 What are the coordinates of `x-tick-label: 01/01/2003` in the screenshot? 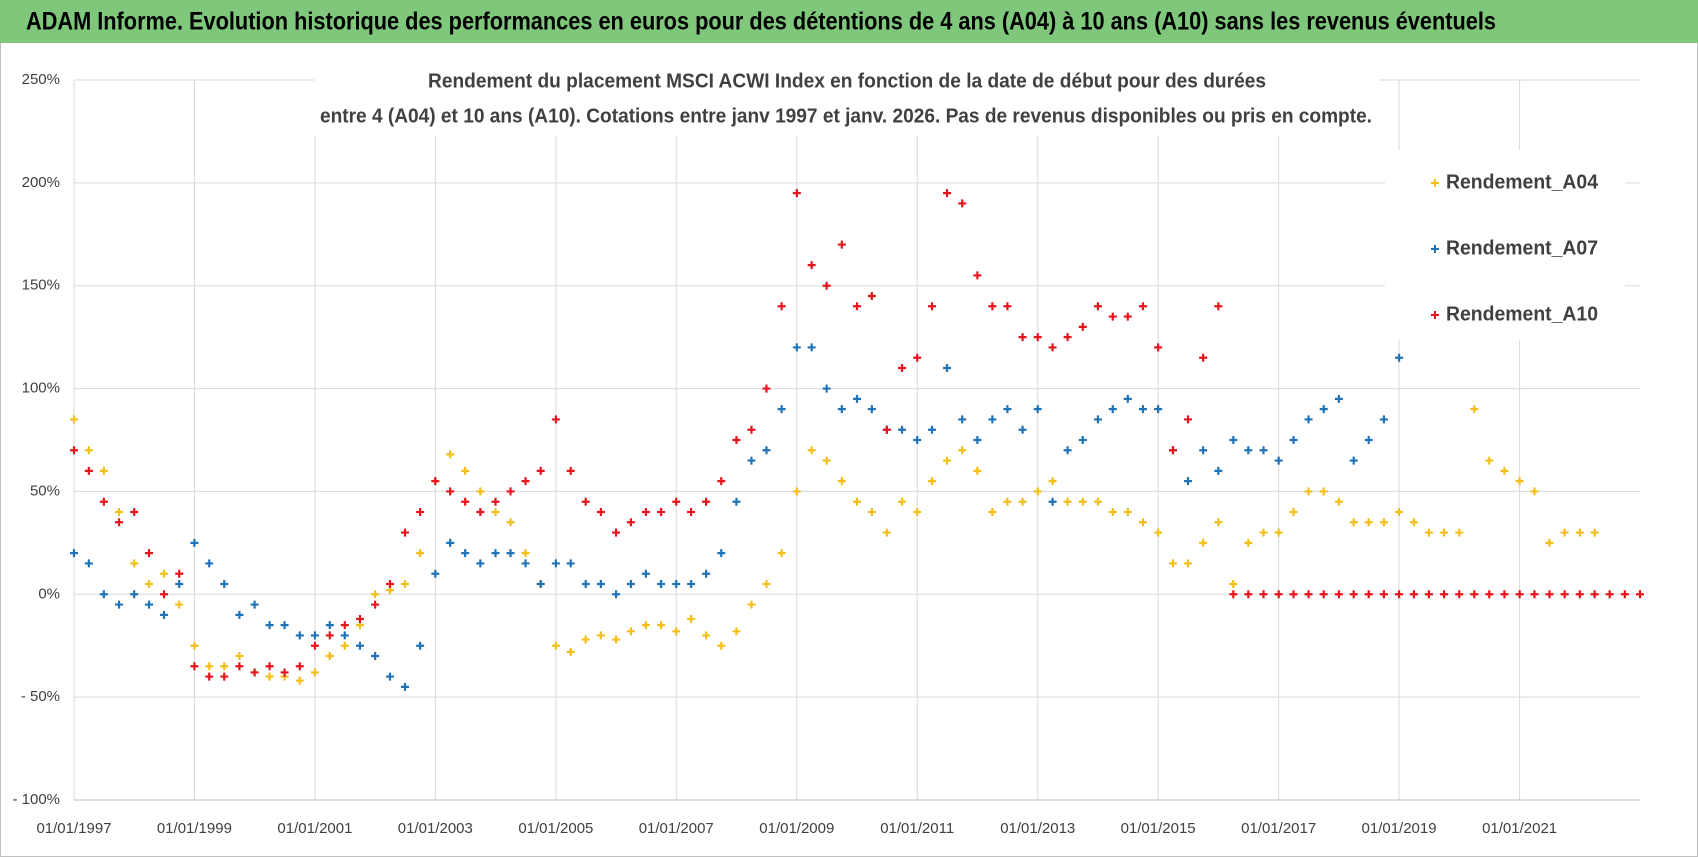 It's located at (435, 828).